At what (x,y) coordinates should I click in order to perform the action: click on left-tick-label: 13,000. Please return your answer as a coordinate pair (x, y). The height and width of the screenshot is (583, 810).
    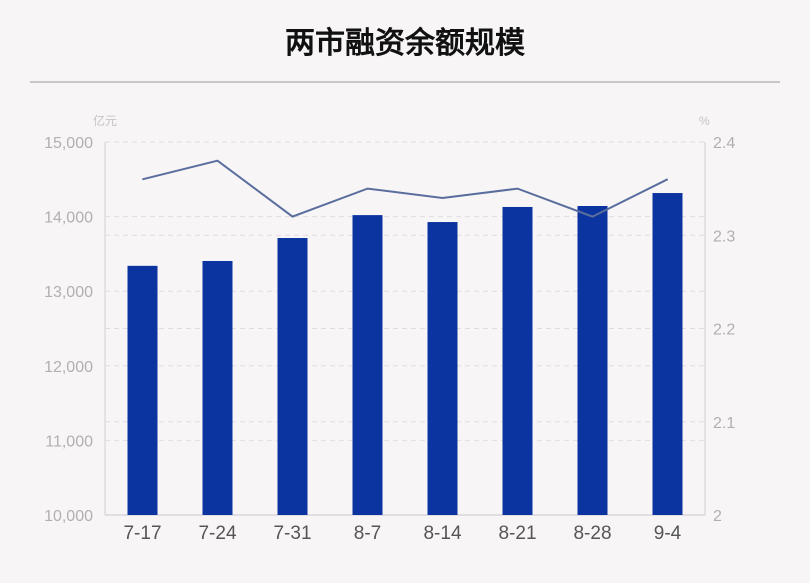
    Looking at the image, I should click on (68, 292).